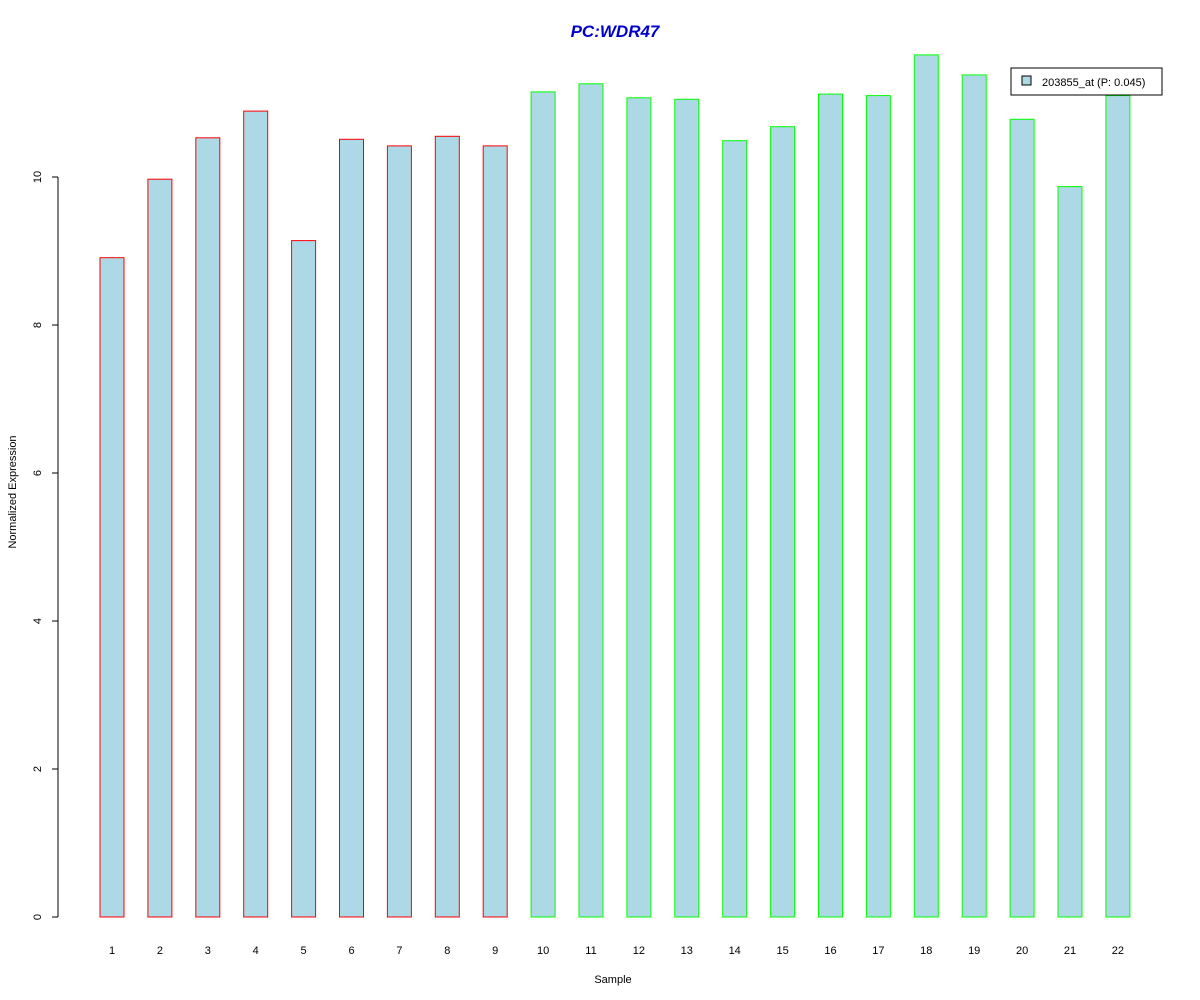  I want to click on y-tick-label: 8, so click(38, 325).